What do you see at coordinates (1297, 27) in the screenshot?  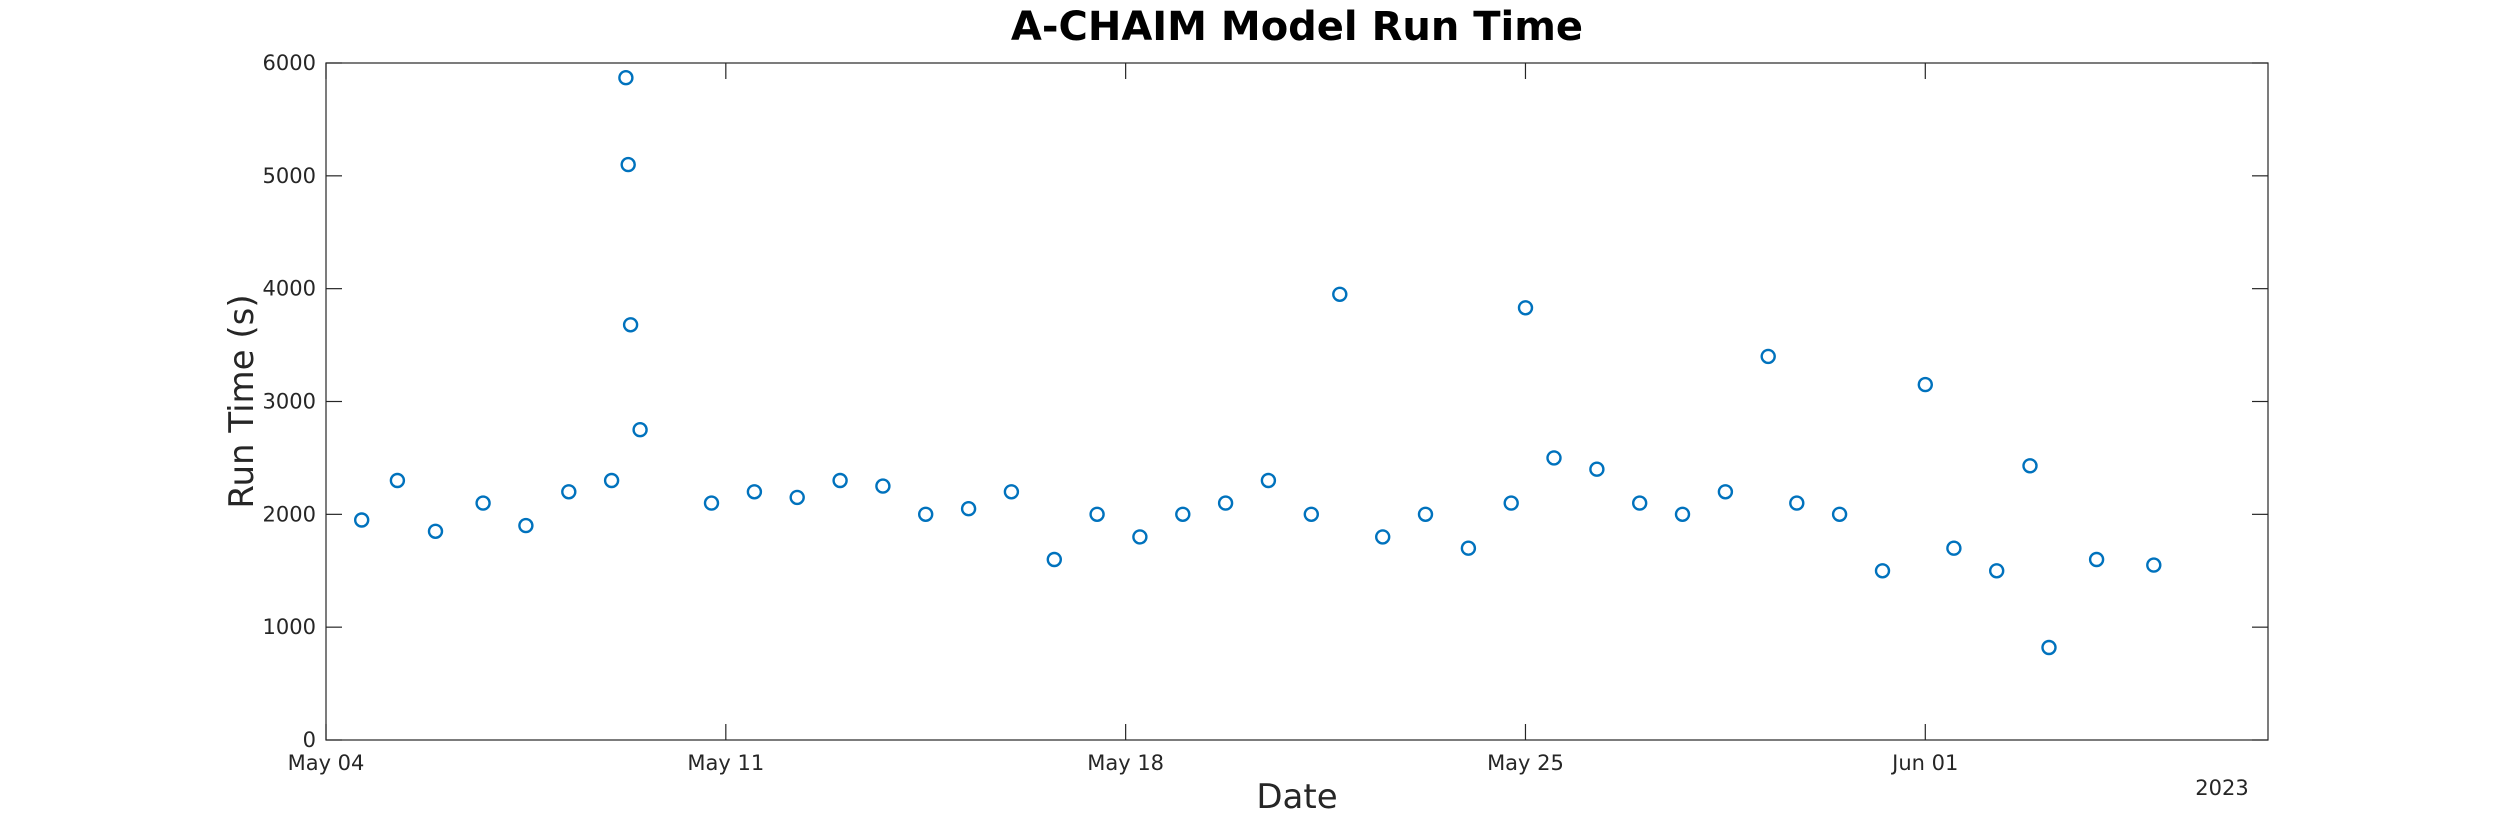 I see `chart-title: A-CHAIM Model Run Time` at bounding box center [1297, 27].